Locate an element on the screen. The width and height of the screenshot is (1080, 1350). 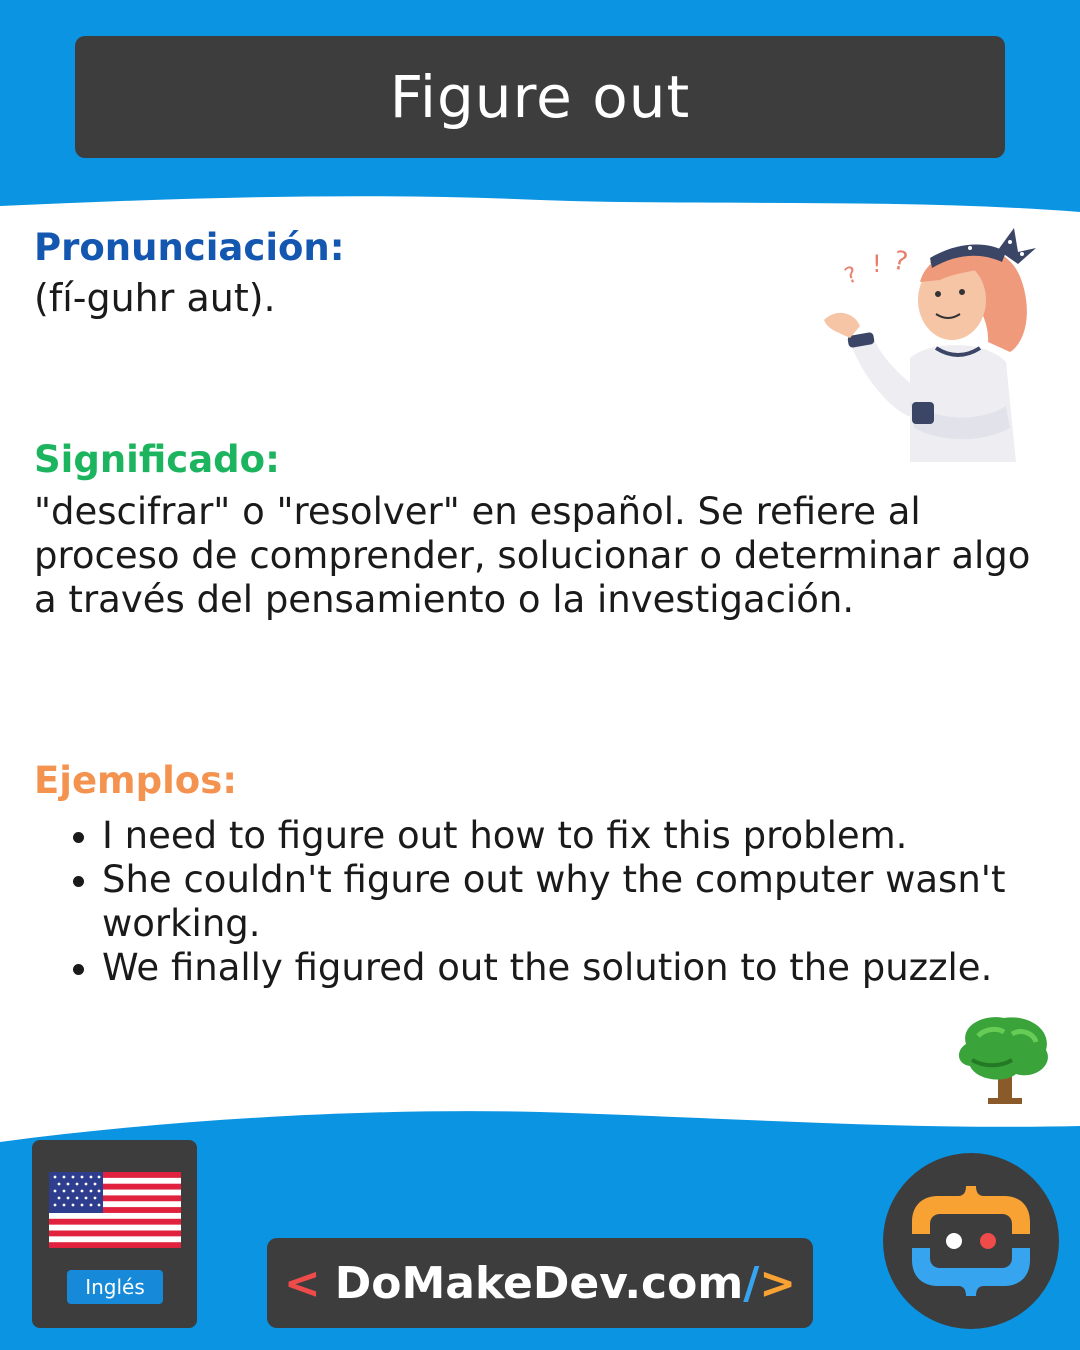
meaning-label: Significado: is located at coordinates (157, 459).